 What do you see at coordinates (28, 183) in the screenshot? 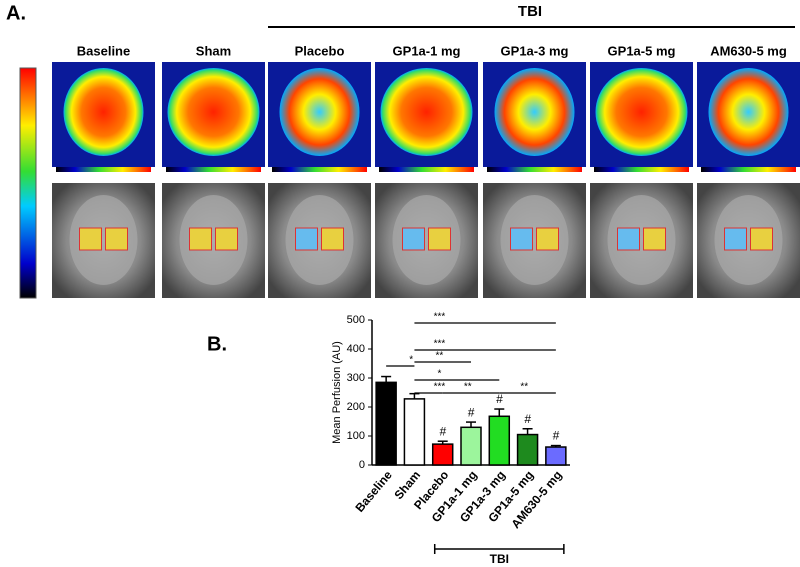
I see `color-scale` at bounding box center [28, 183].